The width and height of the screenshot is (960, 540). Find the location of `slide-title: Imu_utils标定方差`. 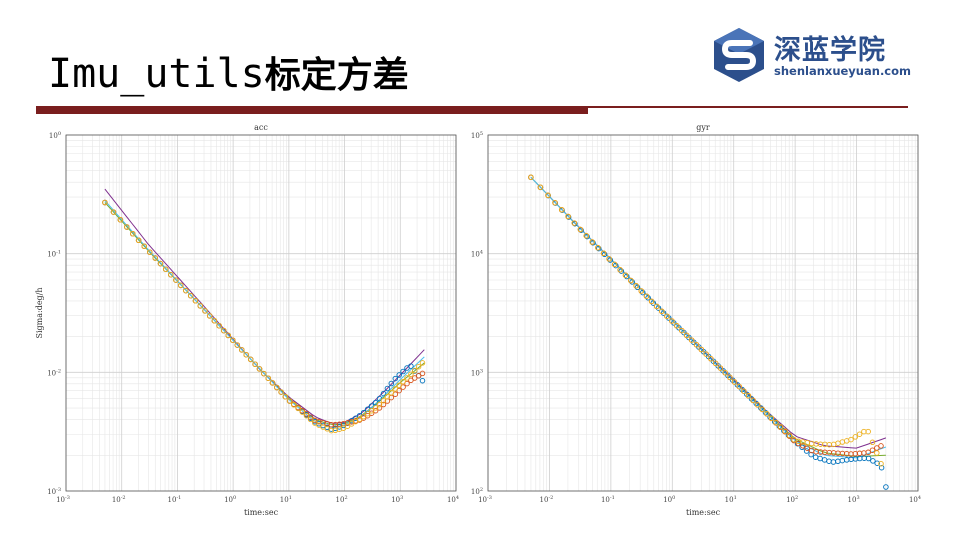

slide-title: Imu_utils标定方差 is located at coordinates (228, 74).